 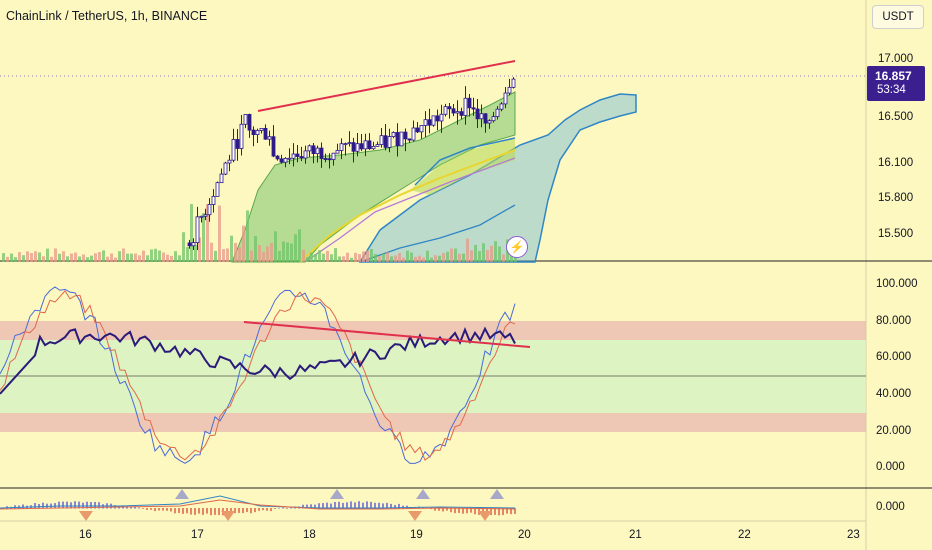 What do you see at coordinates (894, 321) in the screenshot?
I see `osc-tick: 80.000` at bounding box center [894, 321].